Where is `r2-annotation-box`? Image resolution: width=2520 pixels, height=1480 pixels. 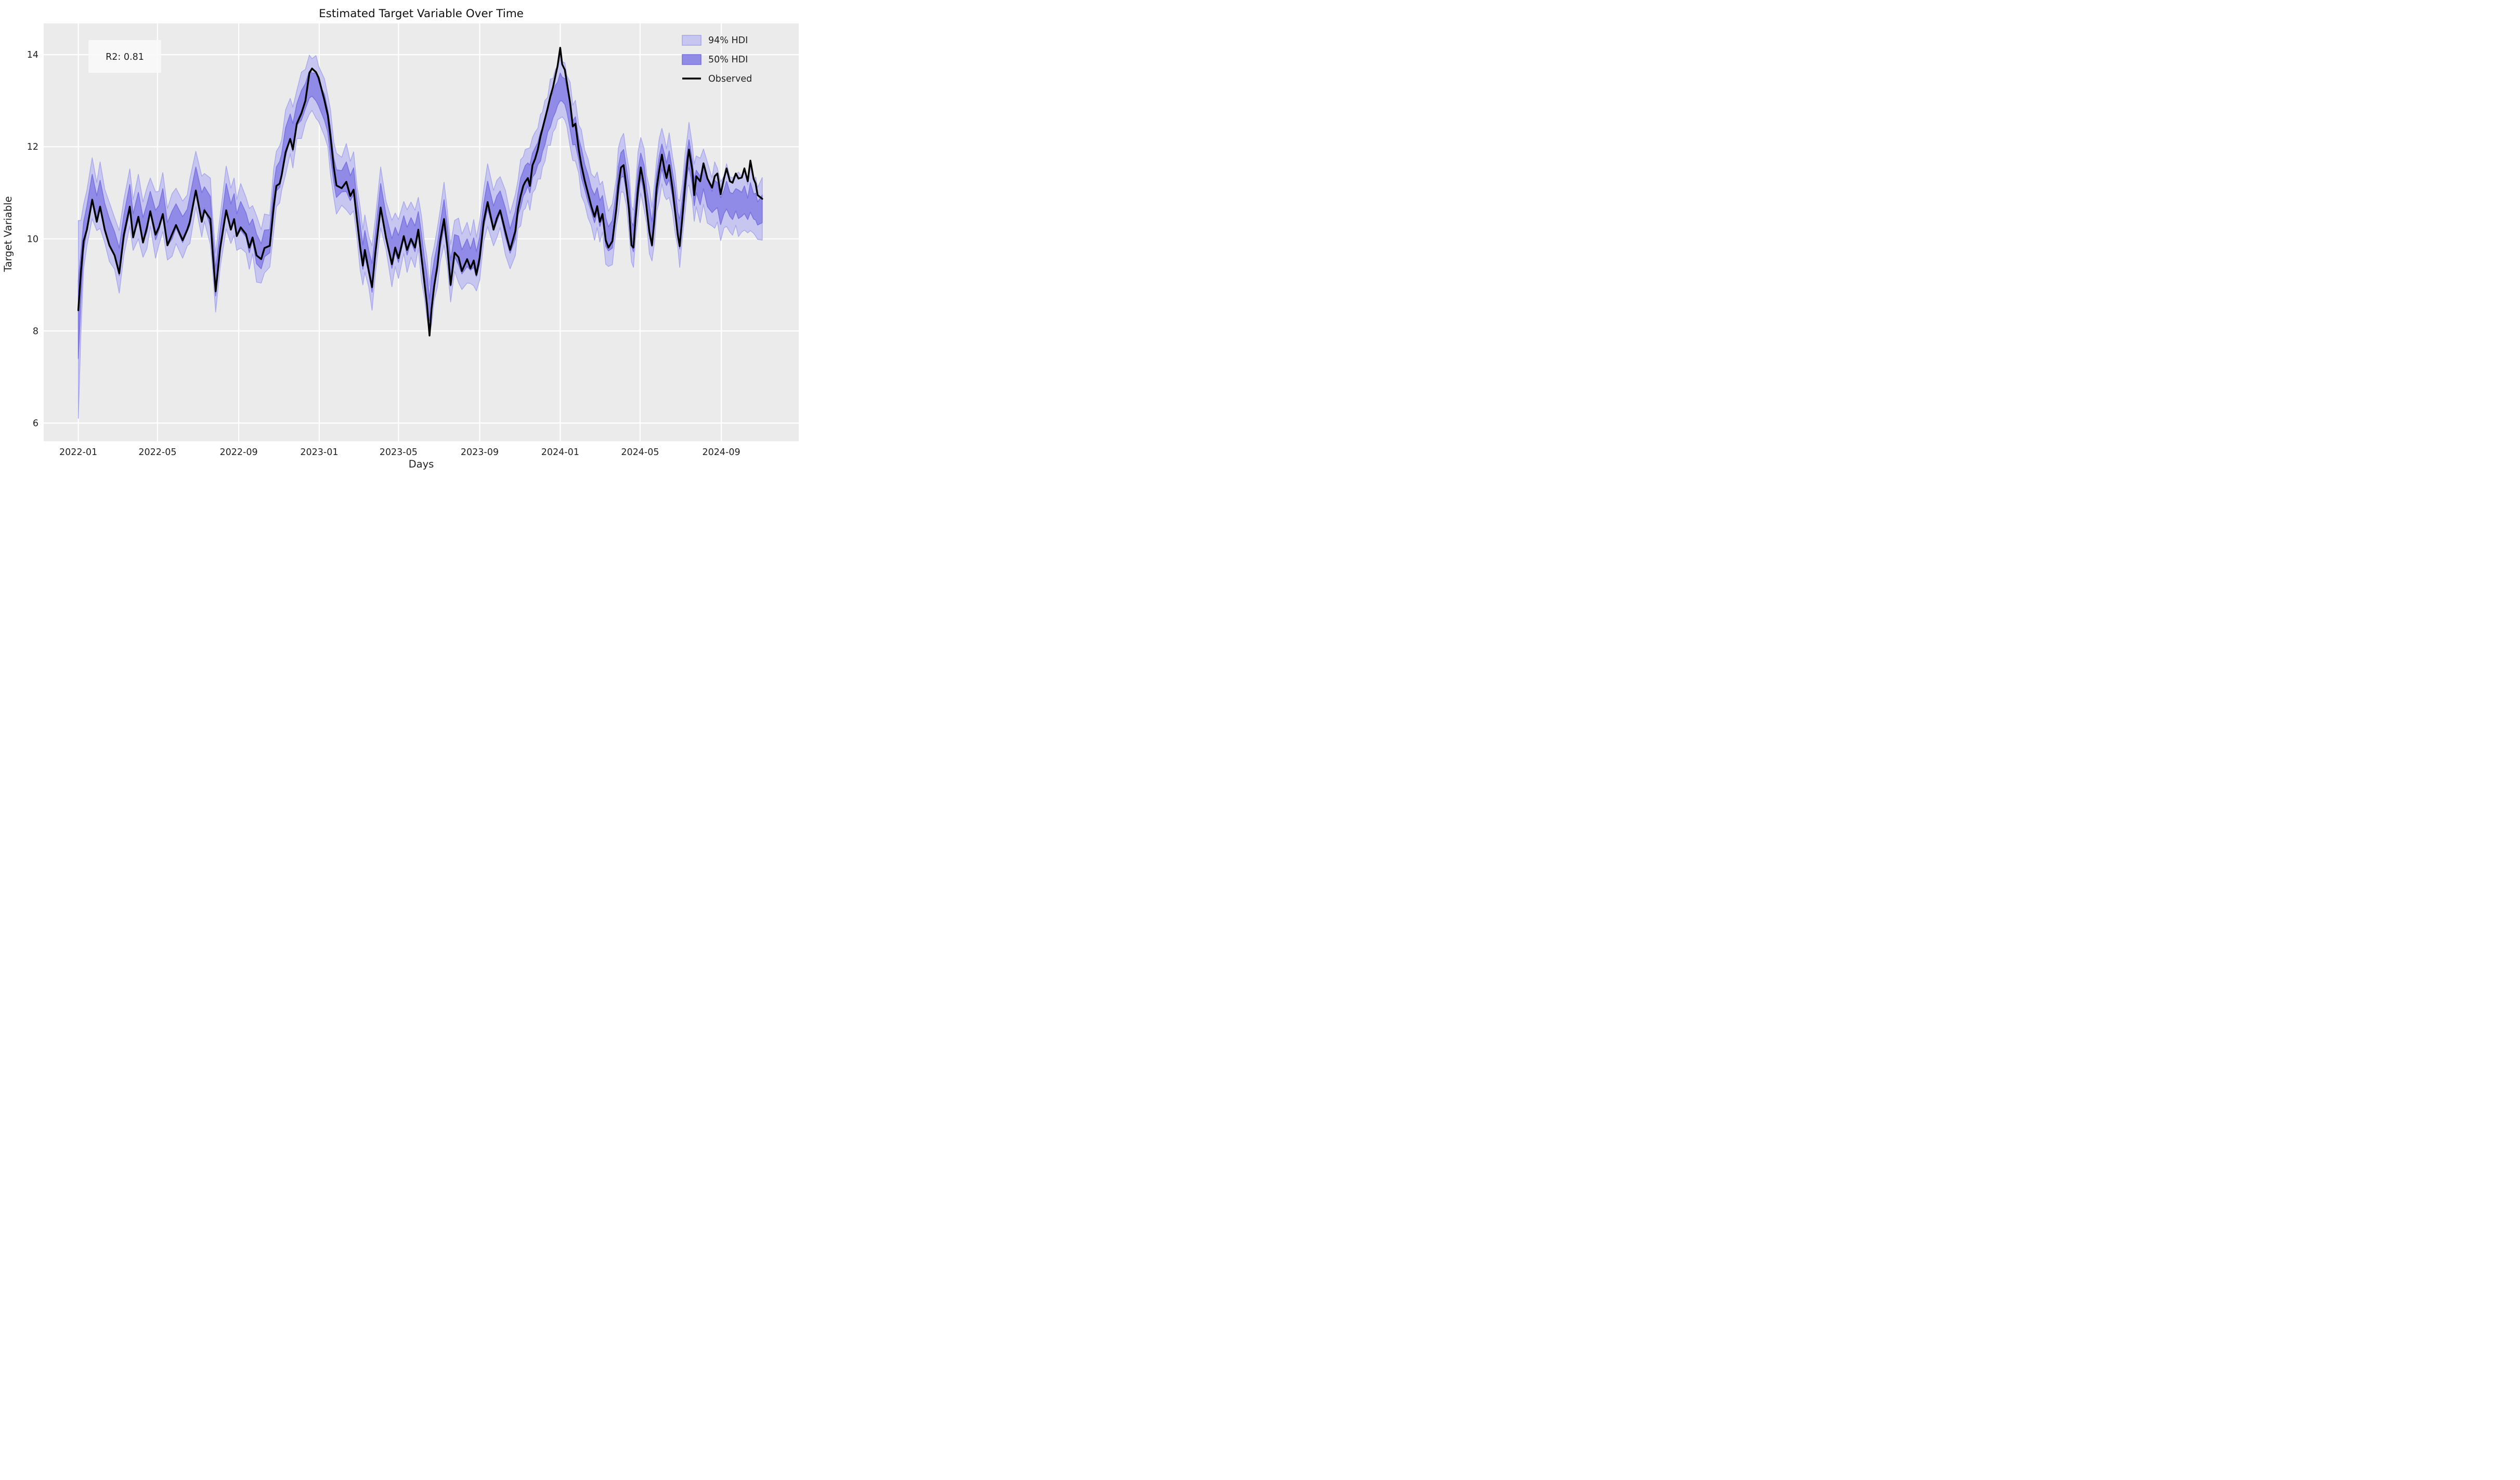 r2-annotation-box is located at coordinates (124, 56).